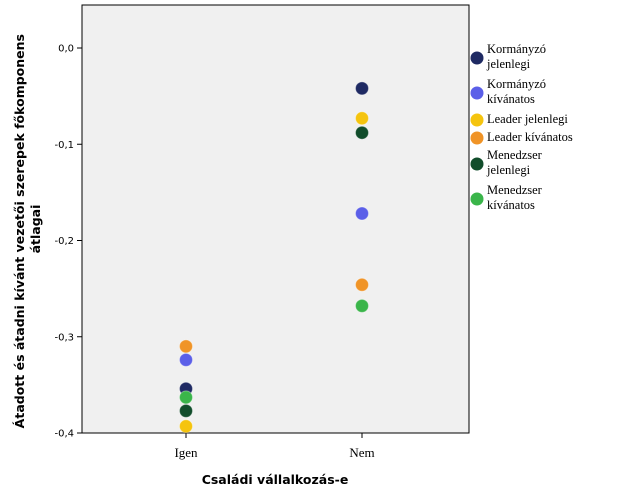 The height and width of the screenshot is (501, 626). I want to click on x-axis: Igen Nem, so click(274, 446).